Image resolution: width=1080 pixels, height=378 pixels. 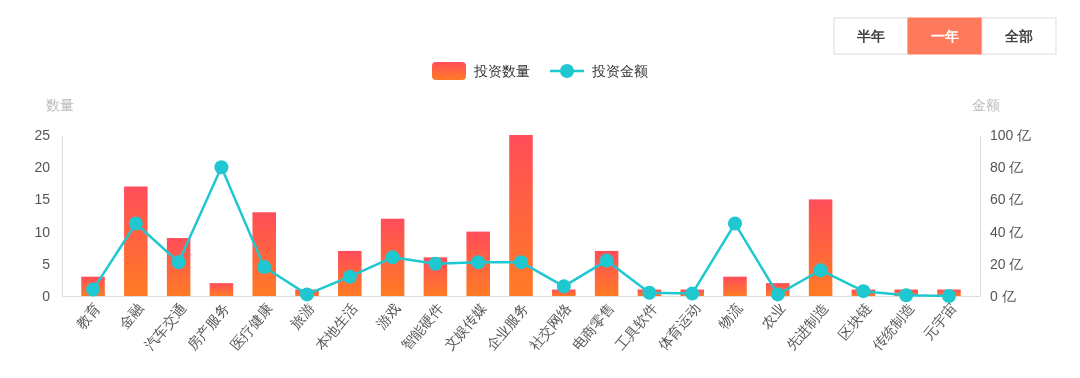 What do you see at coordinates (302, 316) in the screenshot?
I see `x-tick-label: 旅游` at bounding box center [302, 316].